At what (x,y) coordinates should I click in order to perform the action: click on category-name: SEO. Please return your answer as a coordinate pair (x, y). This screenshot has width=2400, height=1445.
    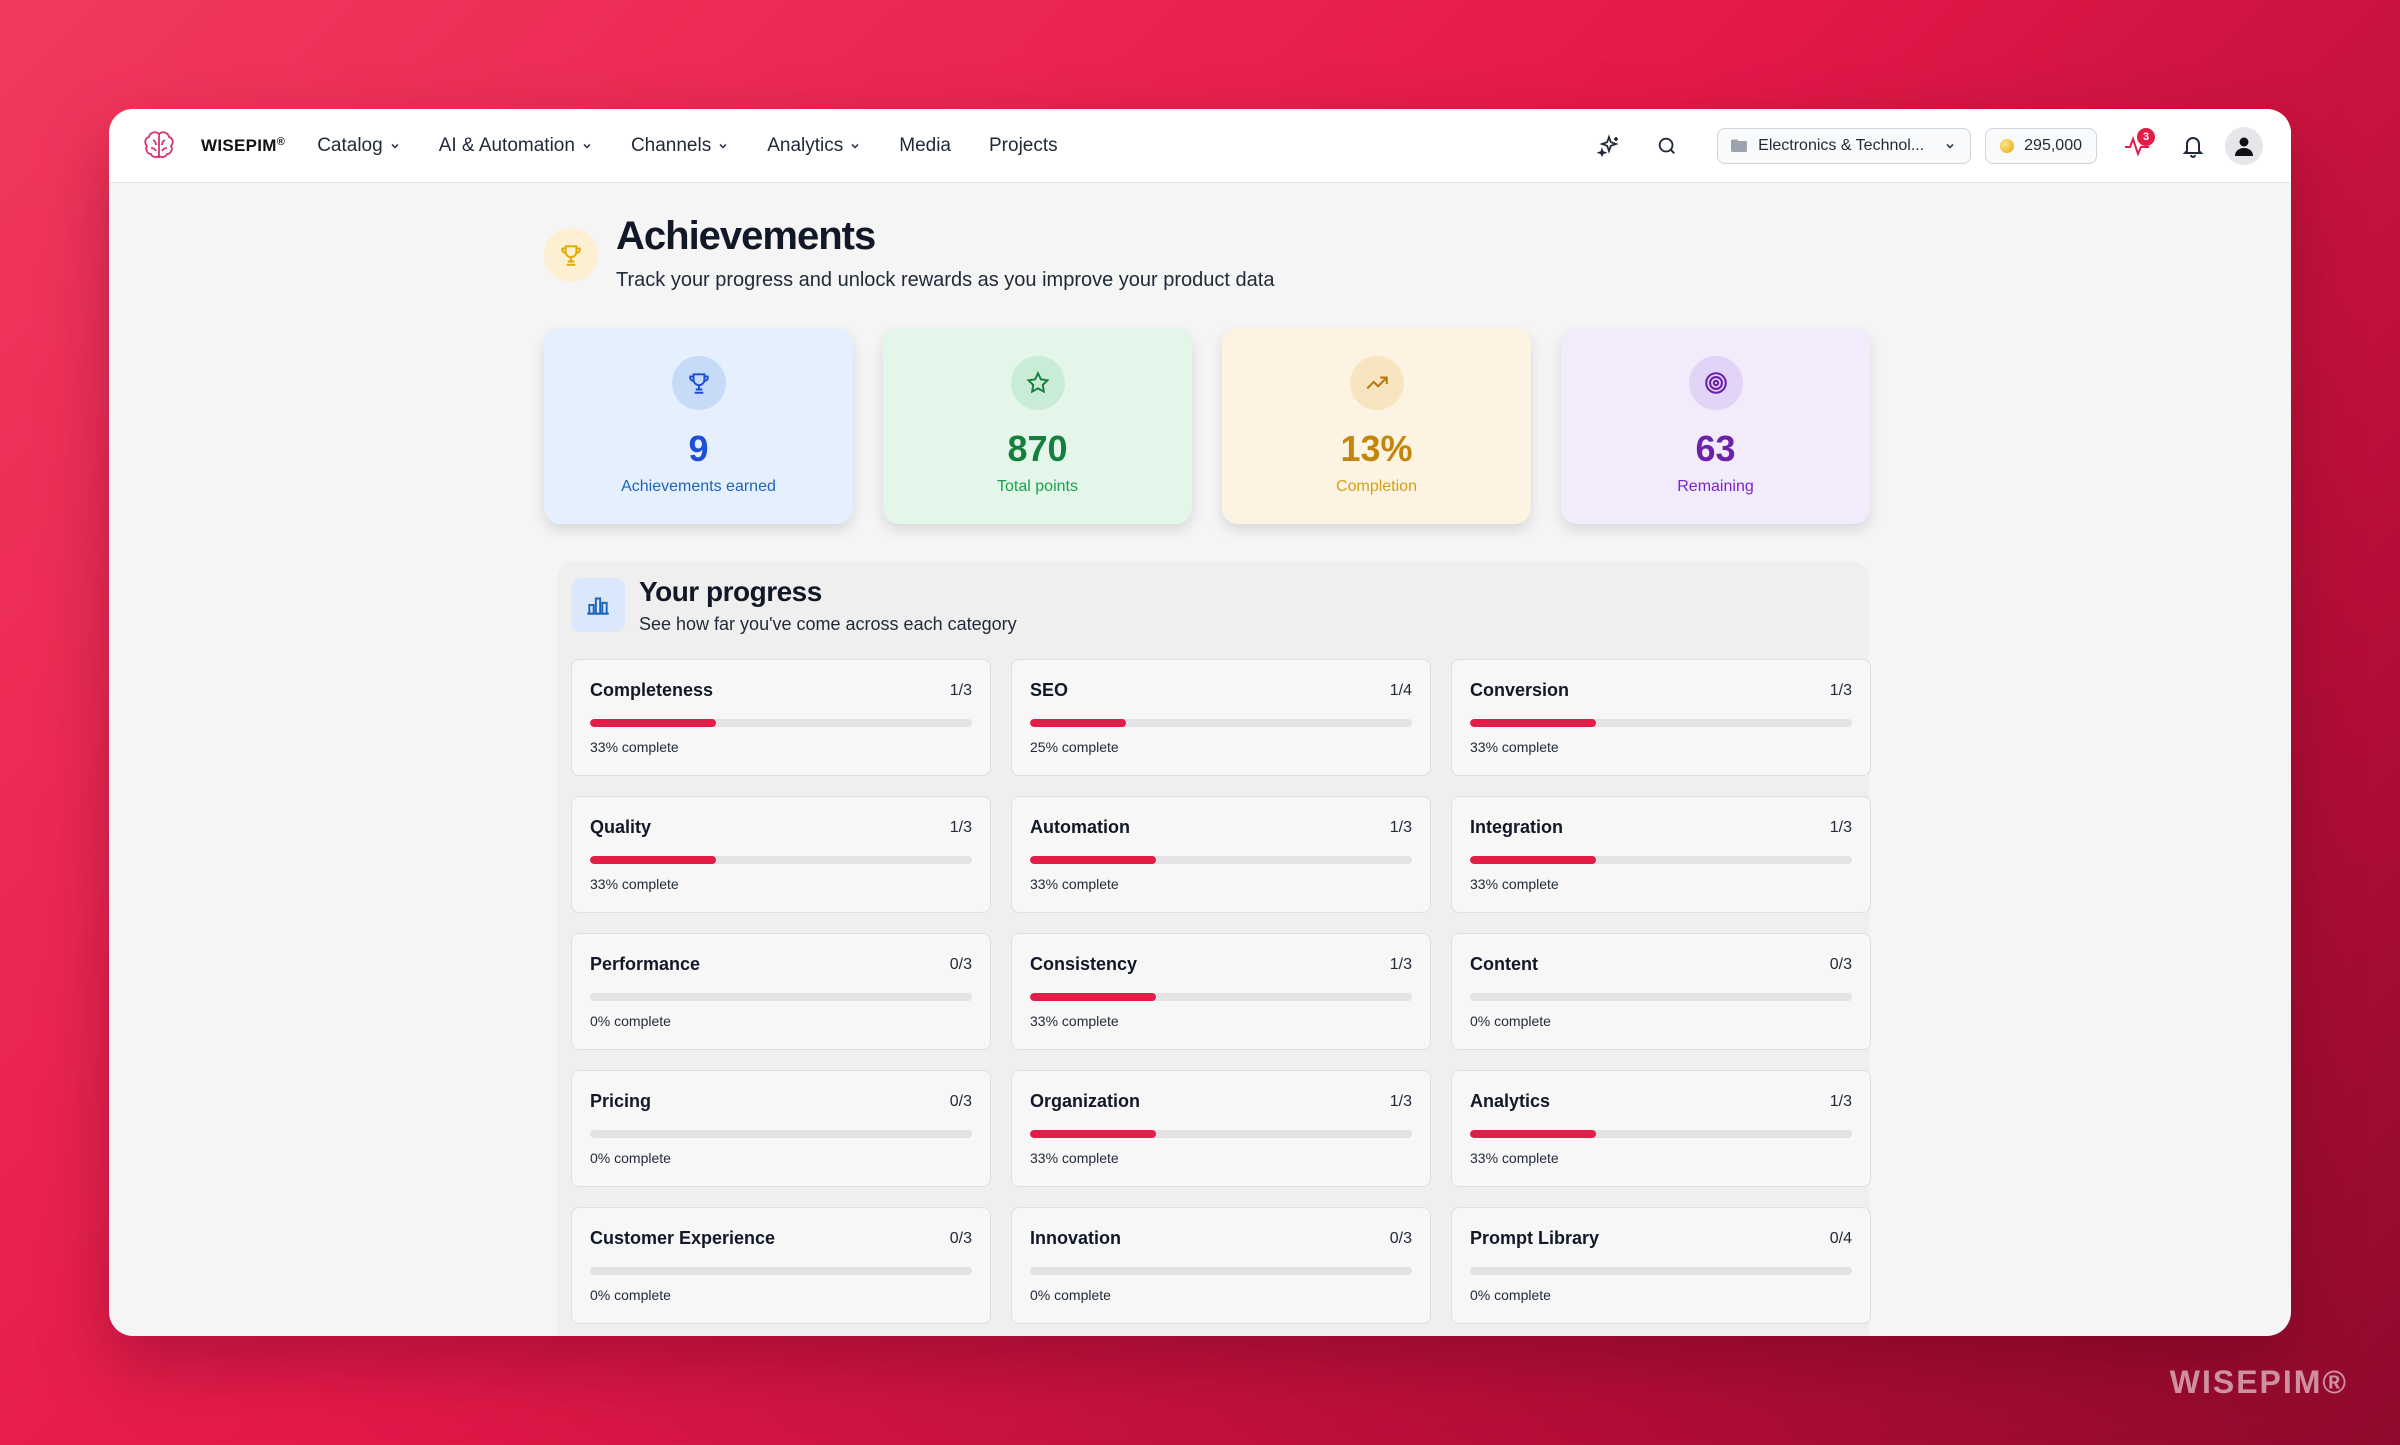
    Looking at the image, I should click on (1049, 690).